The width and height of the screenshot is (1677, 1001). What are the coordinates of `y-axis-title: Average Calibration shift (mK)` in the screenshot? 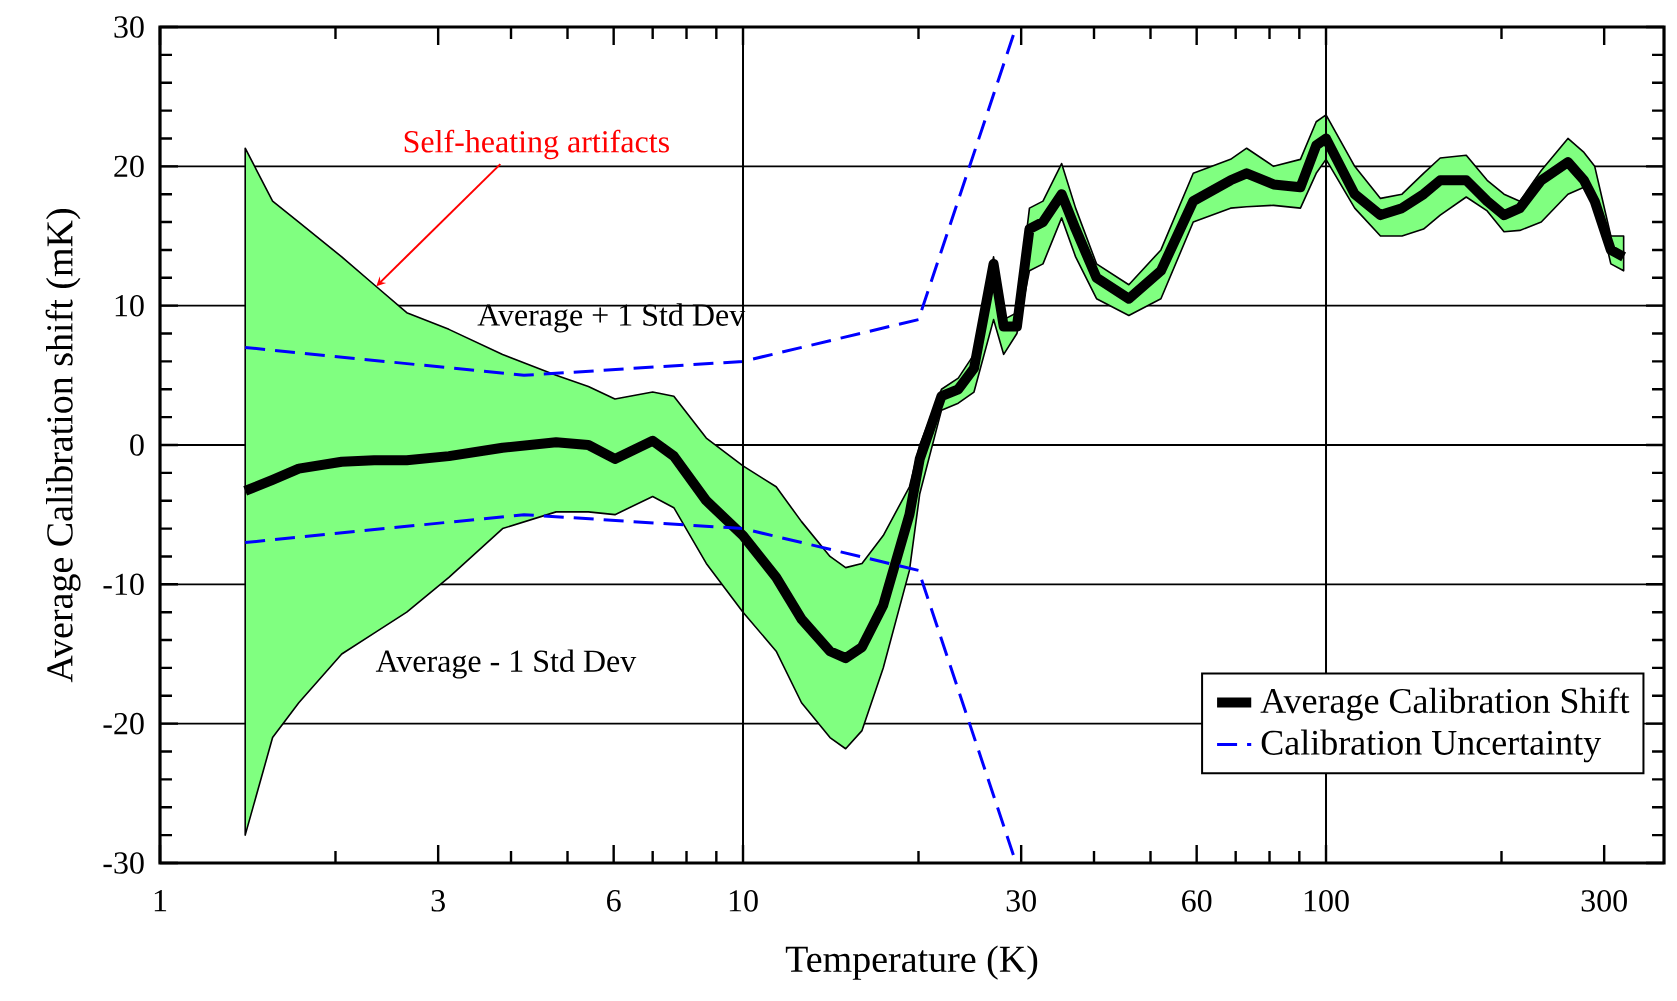 It's located at (63, 446).